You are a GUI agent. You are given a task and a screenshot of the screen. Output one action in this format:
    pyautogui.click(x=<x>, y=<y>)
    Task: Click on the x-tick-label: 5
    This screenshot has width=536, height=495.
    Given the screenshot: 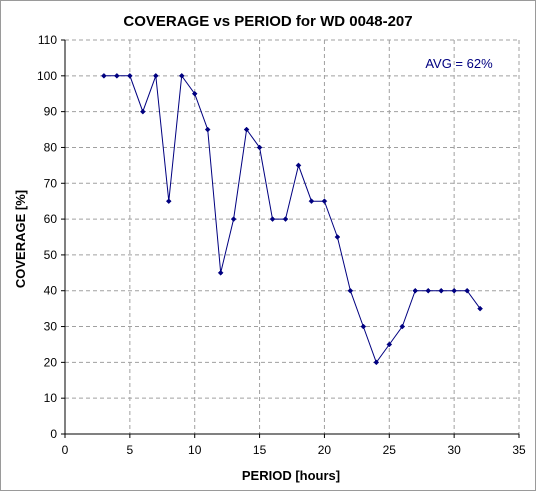 What is the action you would take?
    pyautogui.click(x=130, y=450)
    